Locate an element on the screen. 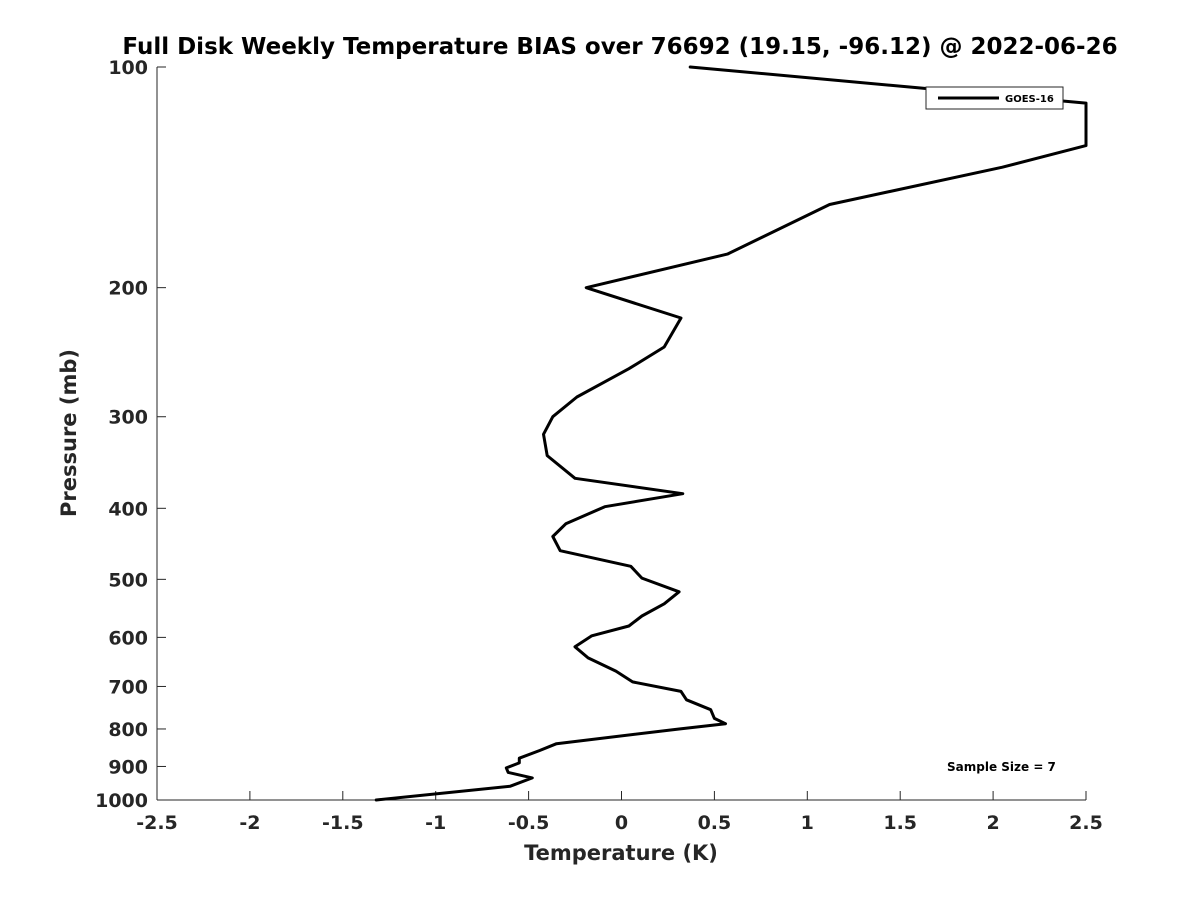 The width and height of the screenshot is (1200, 900). y-tick-label-100: 100 is located at coordinates (128, 68).